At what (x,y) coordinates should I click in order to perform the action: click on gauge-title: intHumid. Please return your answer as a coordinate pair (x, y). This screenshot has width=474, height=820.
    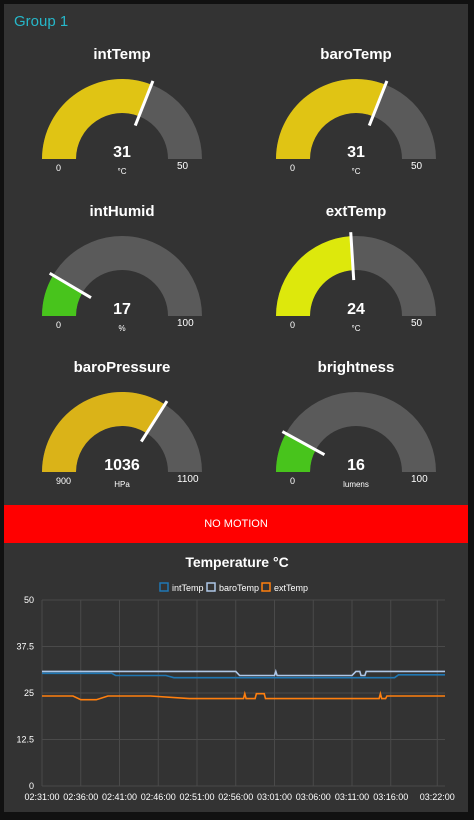
    Looking at the image, I should click on (122, 211).